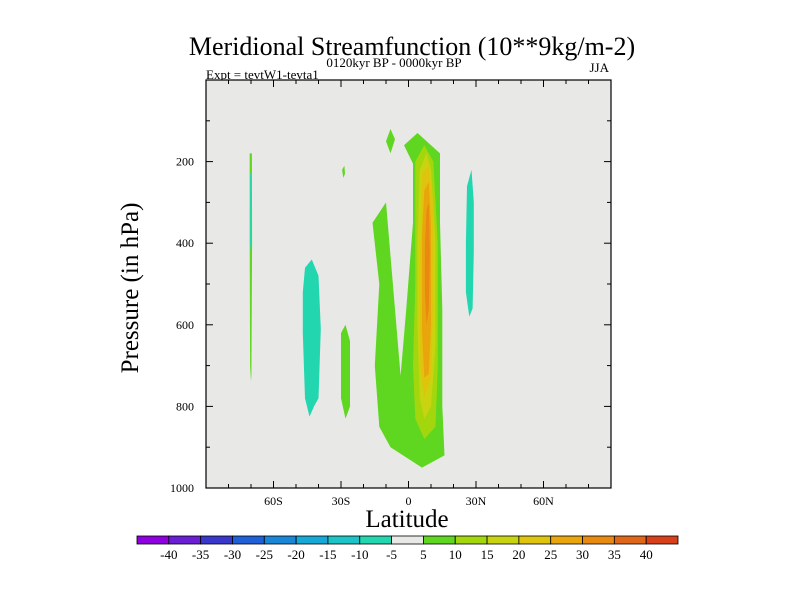 Image resolution: width=800 pixels, height=600 pixels. I want to click on x-tick-label: 60S, so click(273, 501).